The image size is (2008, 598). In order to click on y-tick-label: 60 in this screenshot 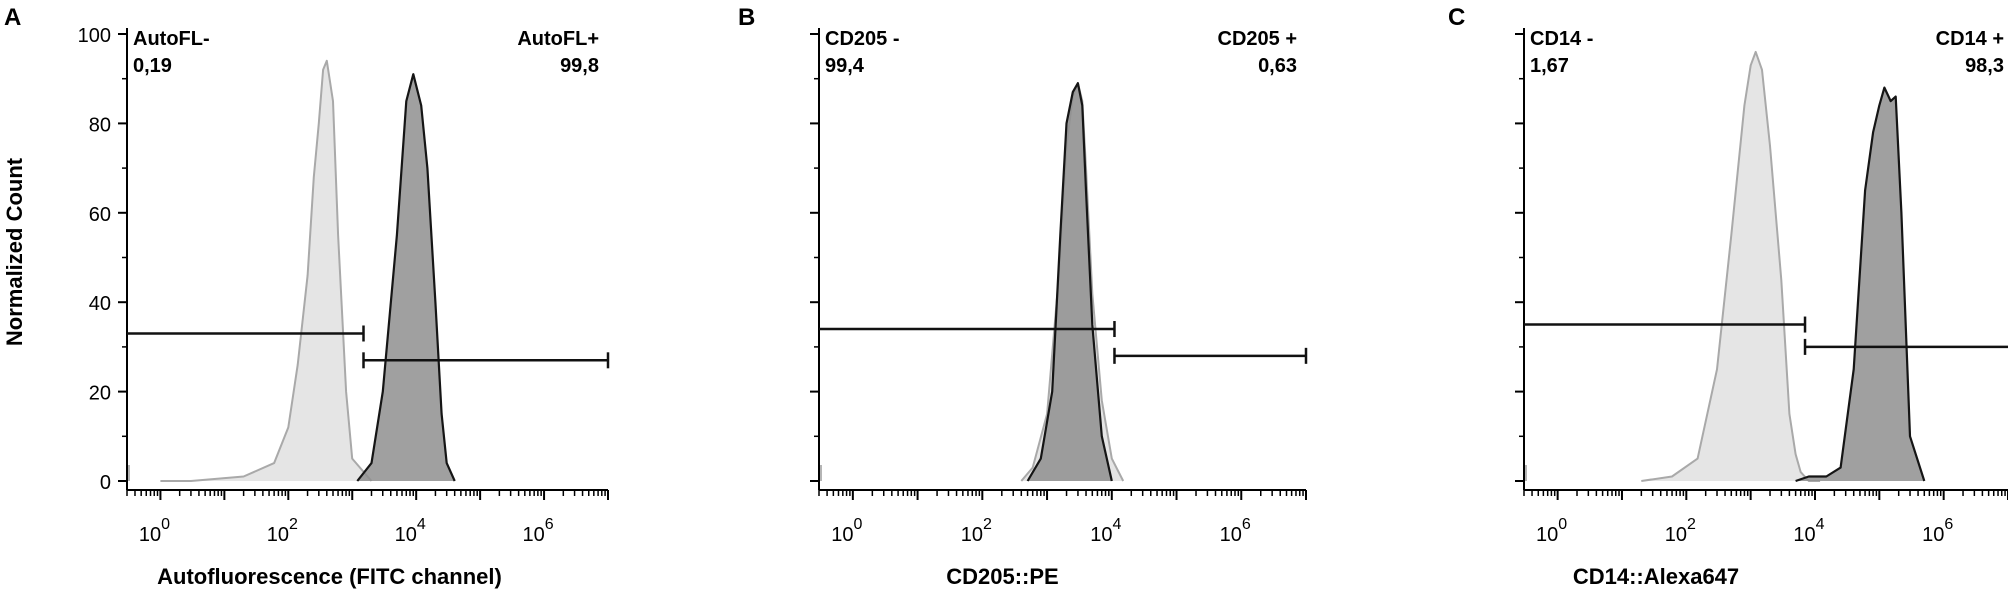, I will do `click(100, 215)`.